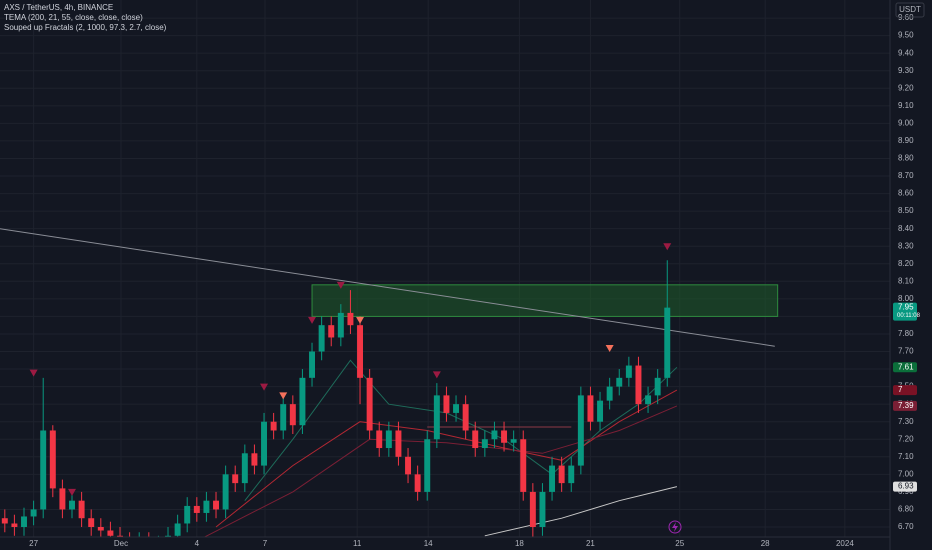  I want to click on x-tick-label: 14, so click(428, 543).